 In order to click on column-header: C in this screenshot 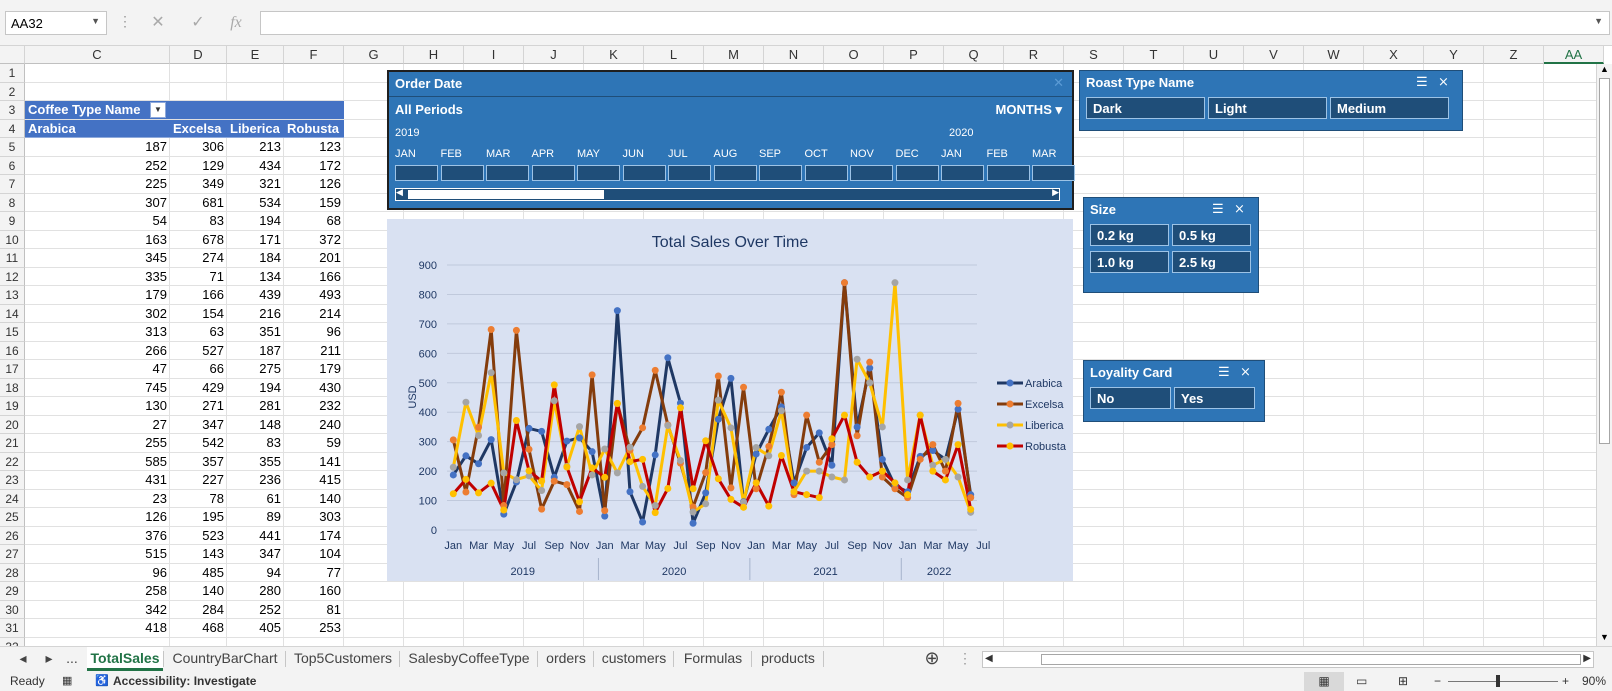, I will do `click(97, 55)`.